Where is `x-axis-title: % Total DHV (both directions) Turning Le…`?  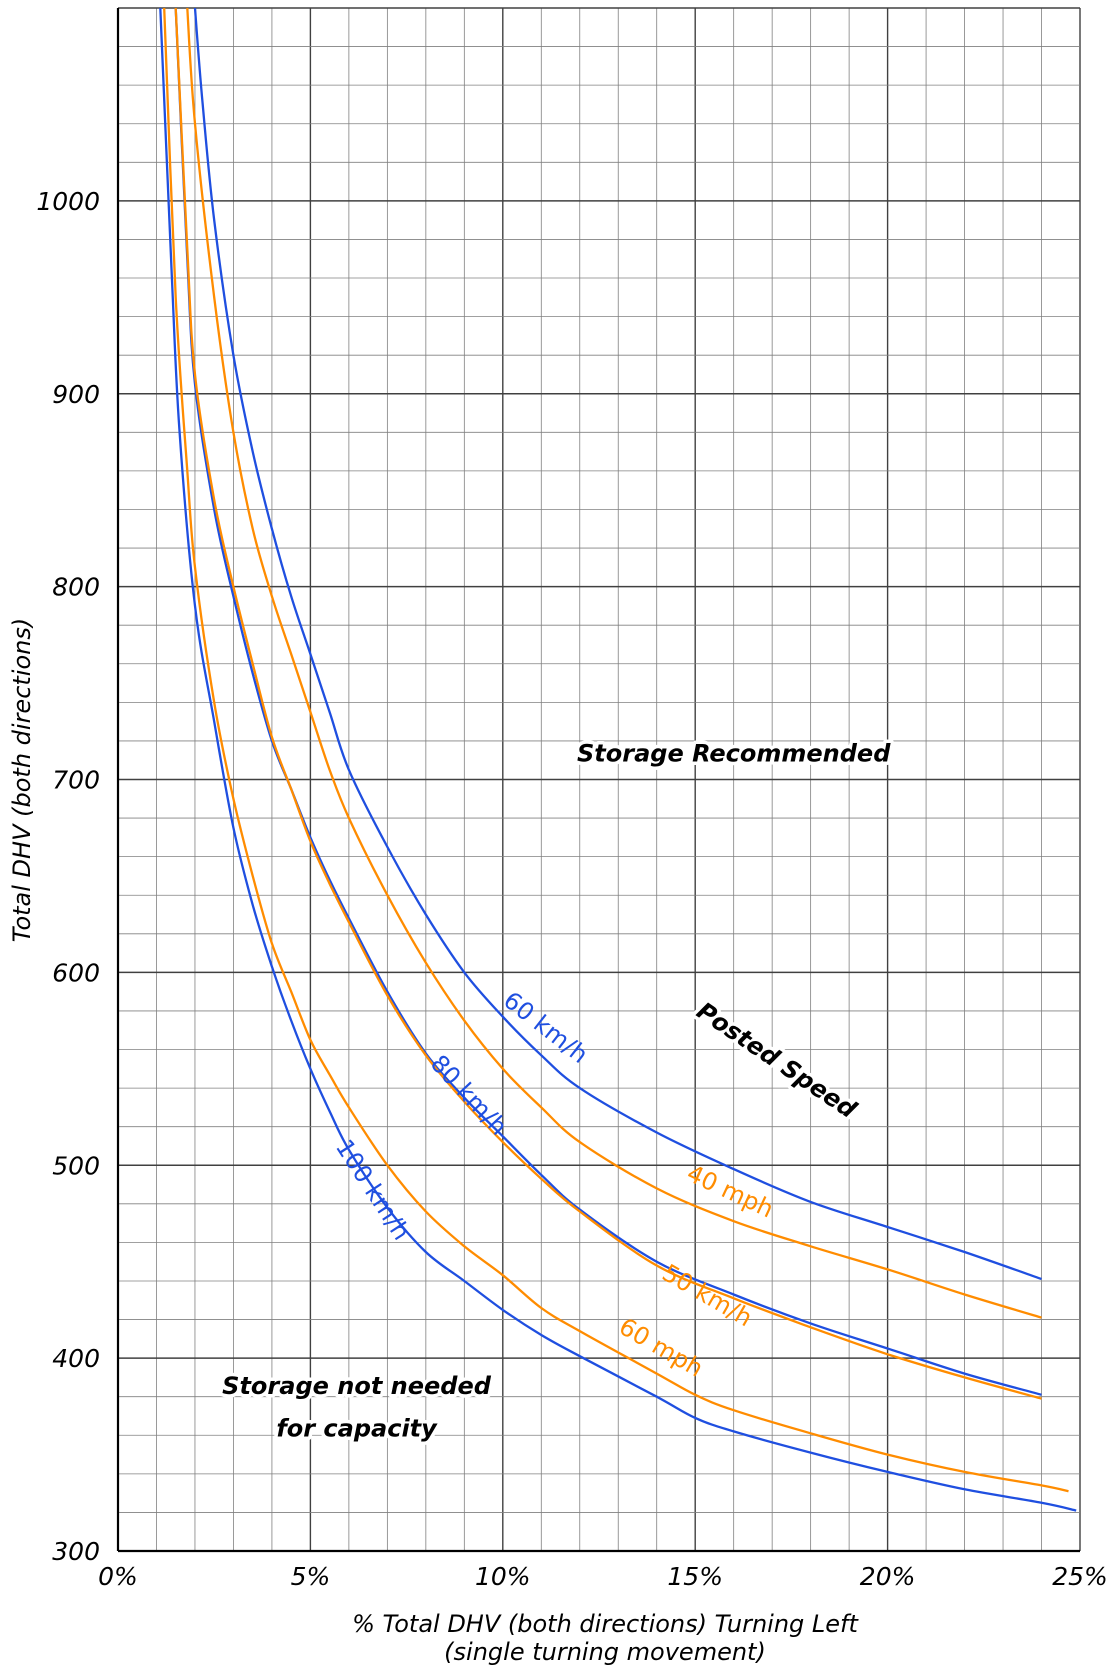 x-axis-title: % Total DHV (both directions) Turning Le… is located at coordinates (605, 1624).